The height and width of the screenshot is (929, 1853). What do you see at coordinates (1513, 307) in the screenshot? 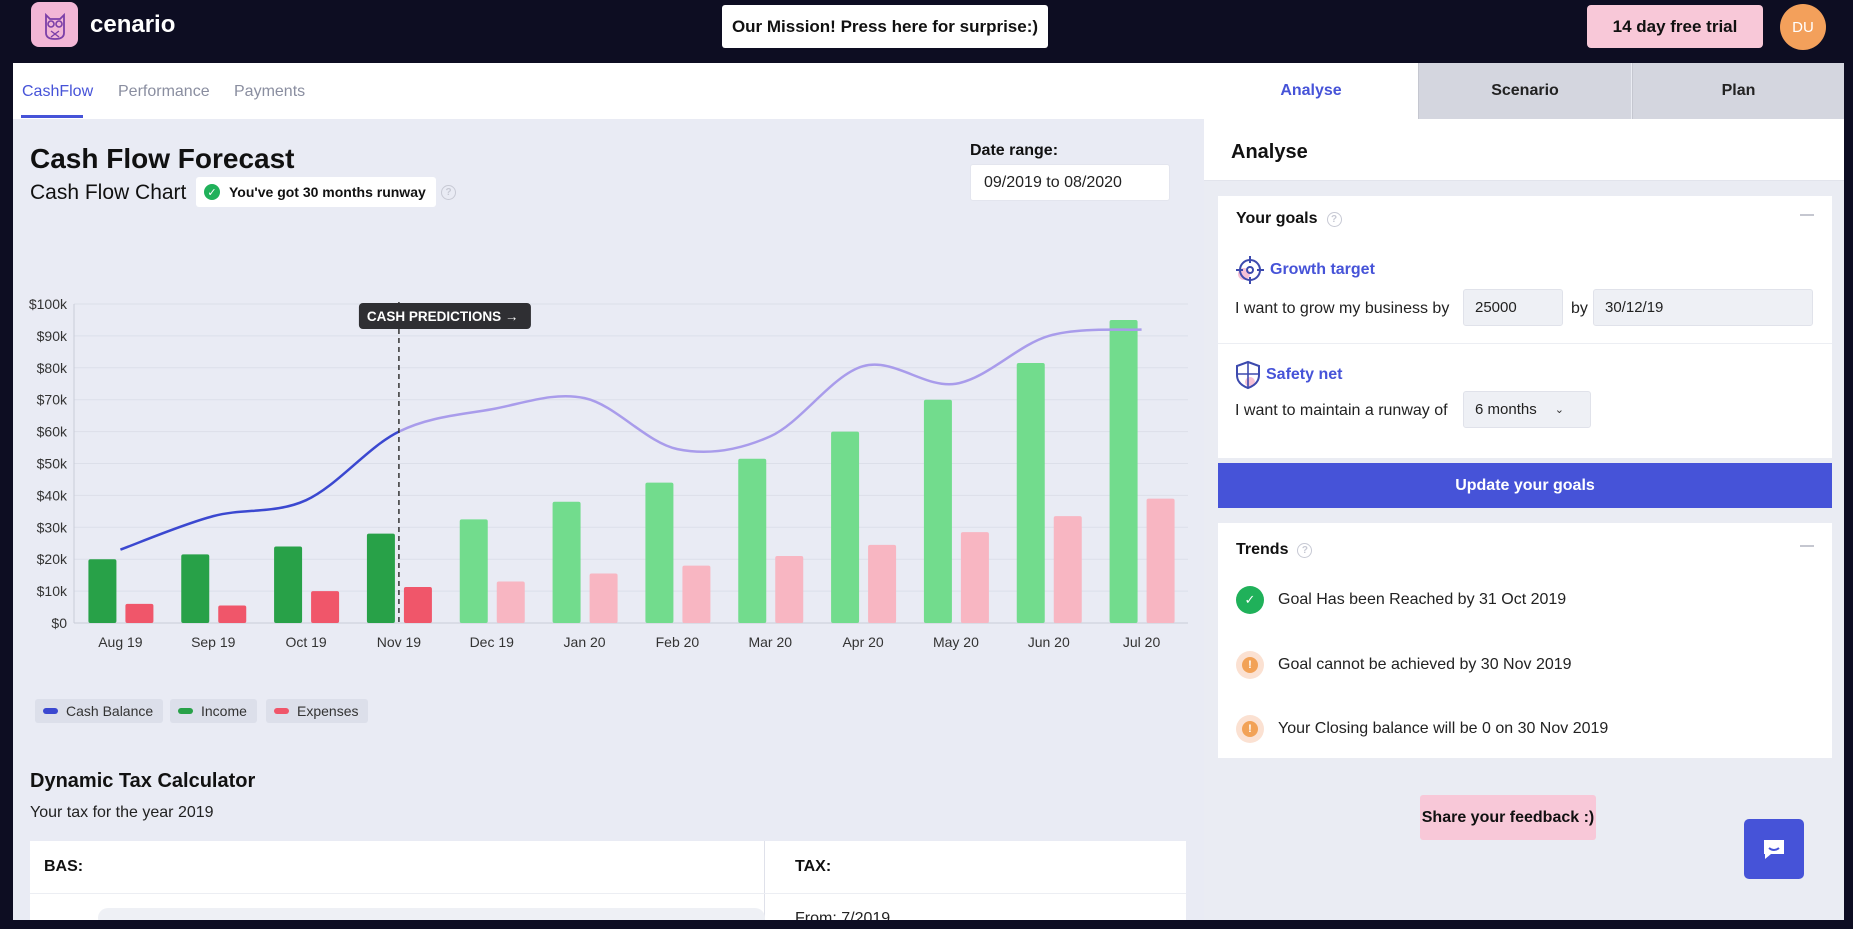
I see `growth-amount-input` at bounding box center [1513, 307].